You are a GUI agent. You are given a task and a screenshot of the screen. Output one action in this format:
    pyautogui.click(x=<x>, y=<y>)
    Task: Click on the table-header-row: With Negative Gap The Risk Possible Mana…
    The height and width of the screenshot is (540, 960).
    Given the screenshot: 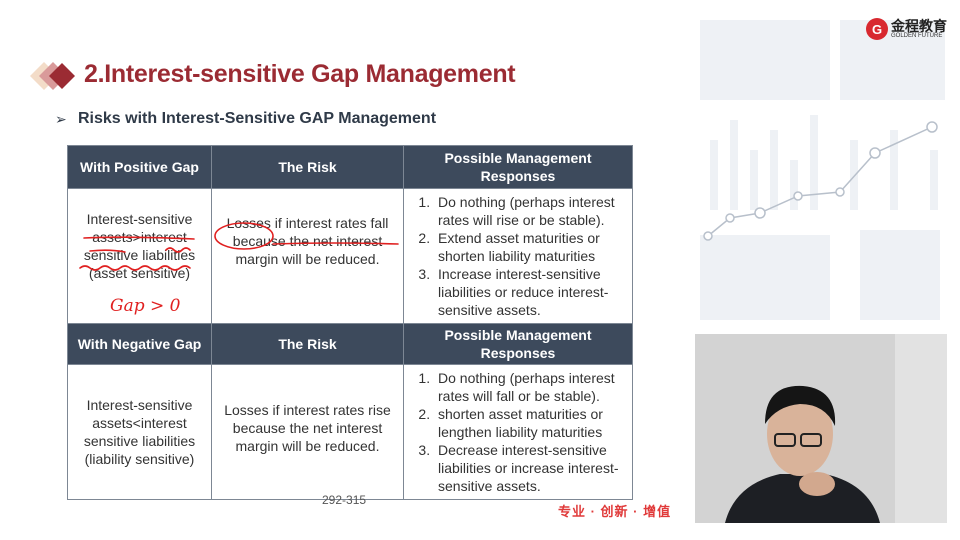 What is the action you would take?
    pyautogui.click(x=350, y=344)
    